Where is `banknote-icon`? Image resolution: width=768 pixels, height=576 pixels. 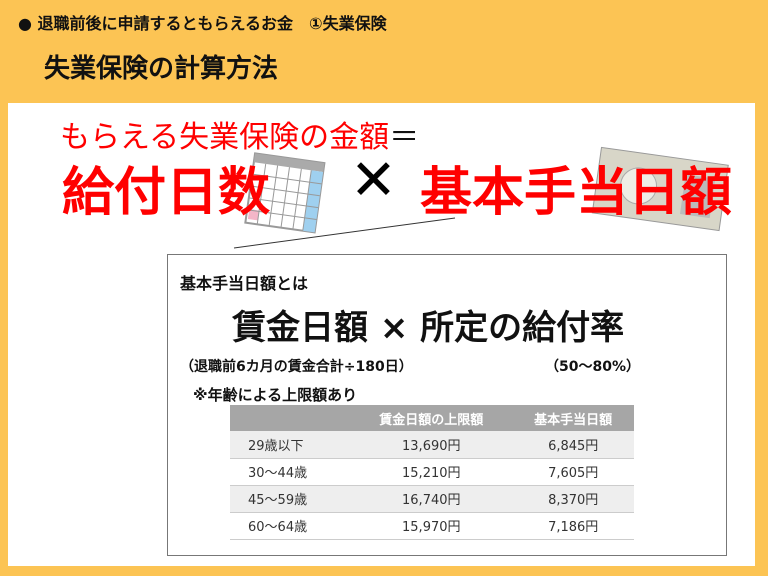 banknote-icon is located at coordinates (660, 189).